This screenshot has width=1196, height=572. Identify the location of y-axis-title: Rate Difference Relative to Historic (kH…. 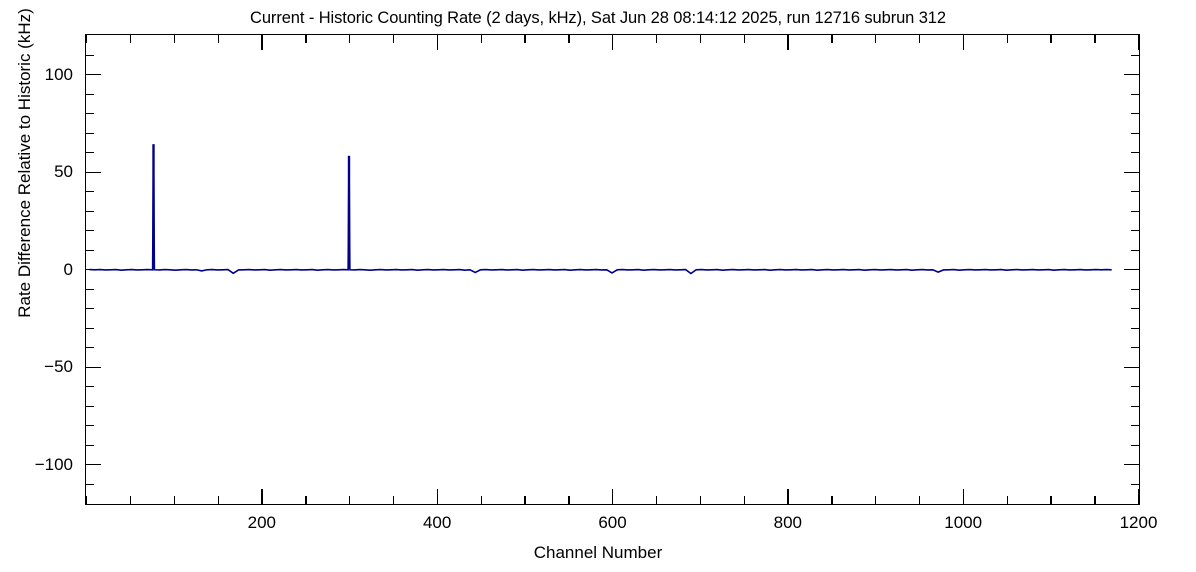
(24, 163).